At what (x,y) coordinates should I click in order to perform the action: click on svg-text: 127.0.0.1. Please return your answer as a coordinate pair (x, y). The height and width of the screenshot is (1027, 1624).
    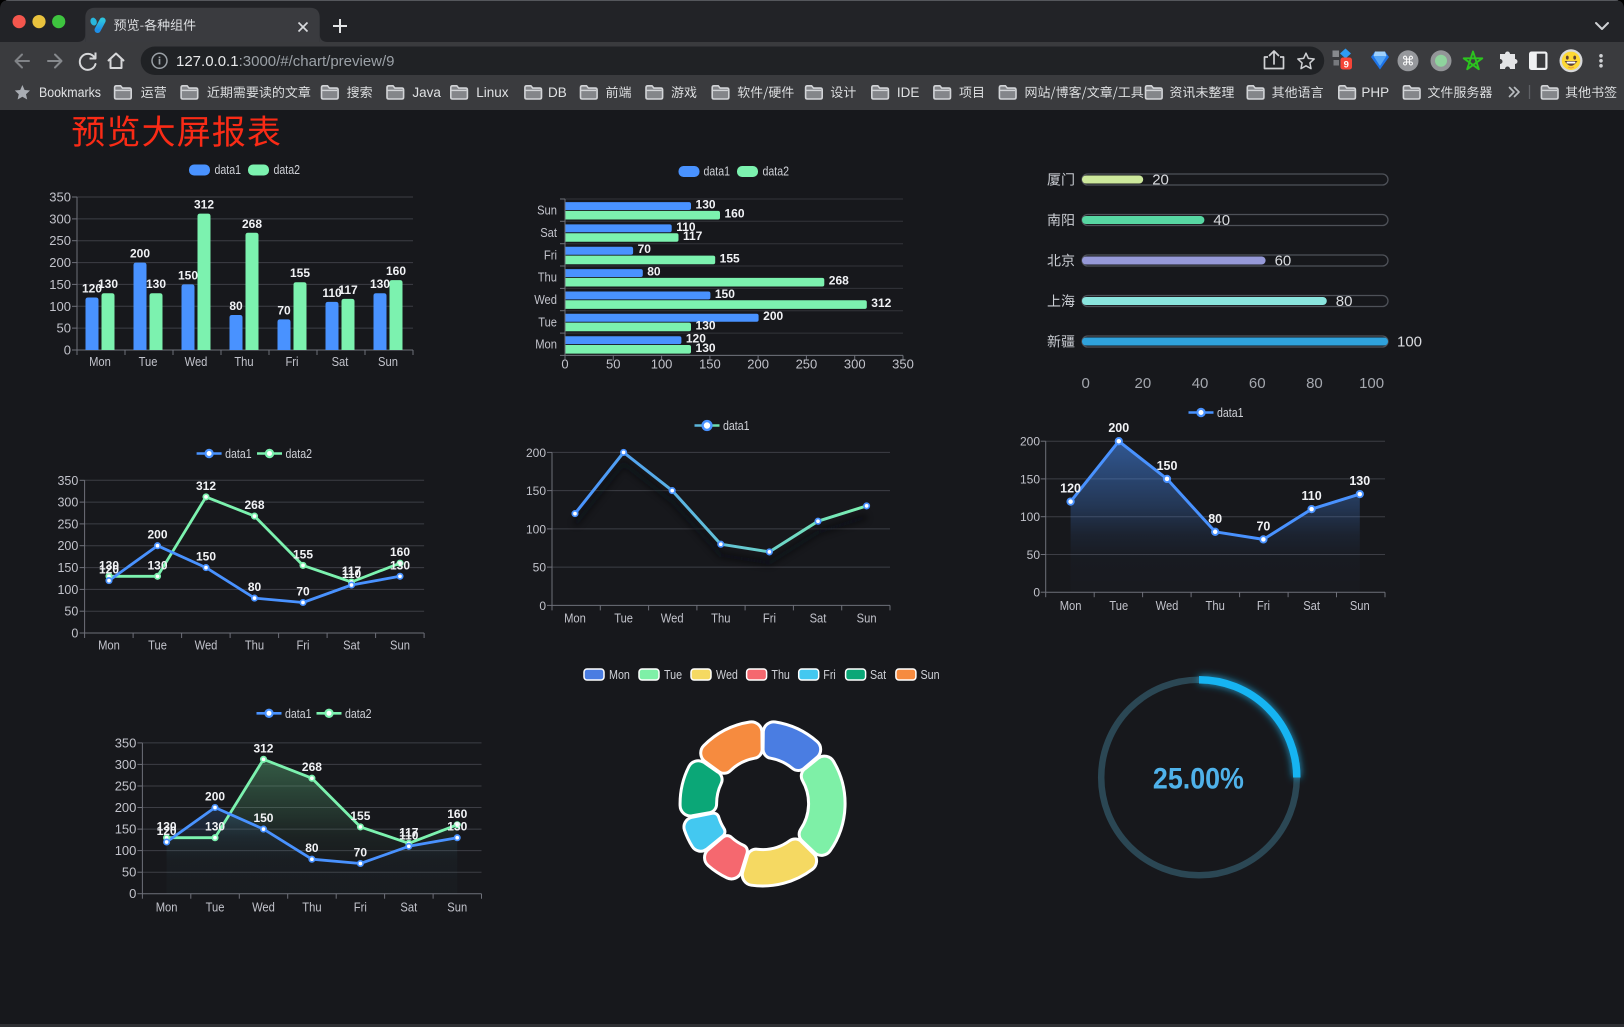
    Looking at the image, I should click on (207, 61).